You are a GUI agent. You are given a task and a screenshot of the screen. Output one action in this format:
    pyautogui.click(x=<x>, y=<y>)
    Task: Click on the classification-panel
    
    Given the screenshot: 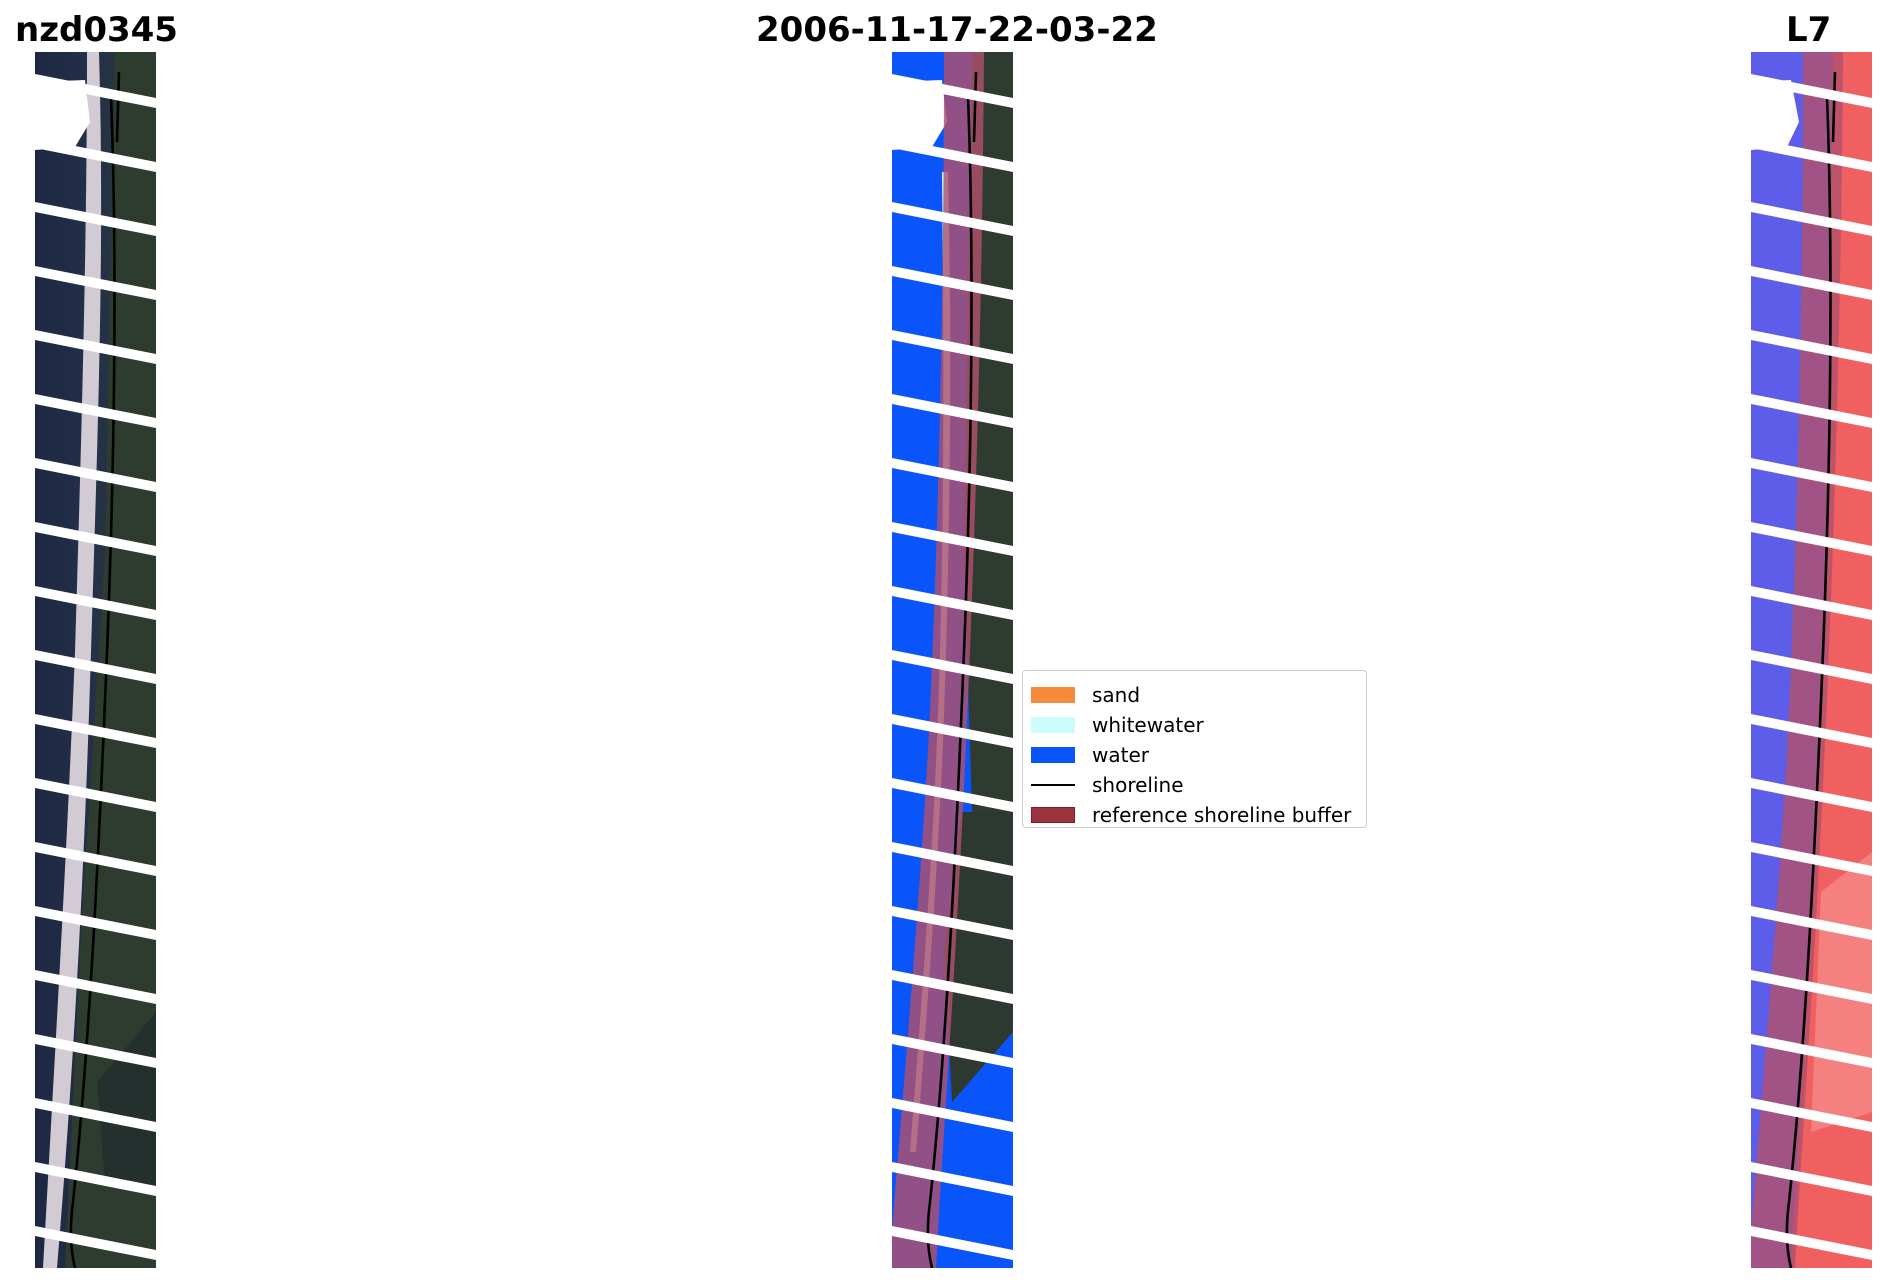 What is the action you would take?
    pyautogui.click(x=952, y=660)
    